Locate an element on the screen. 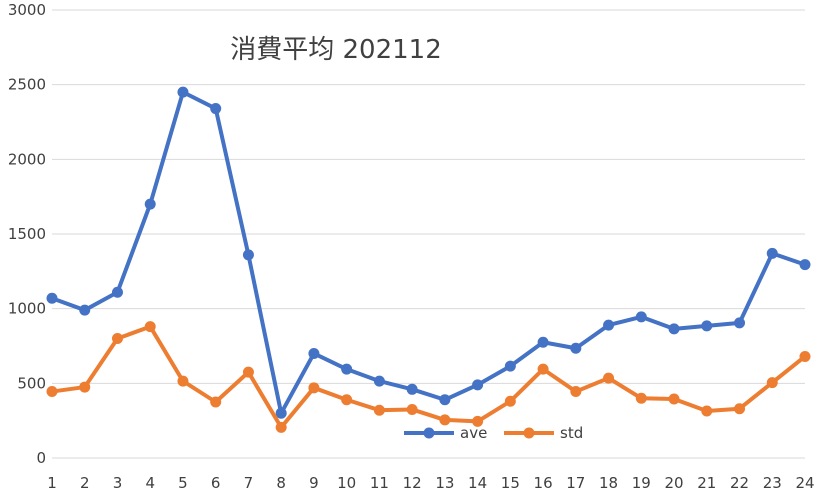  x-tick-label: 17 is located at coordinates (575, 483).